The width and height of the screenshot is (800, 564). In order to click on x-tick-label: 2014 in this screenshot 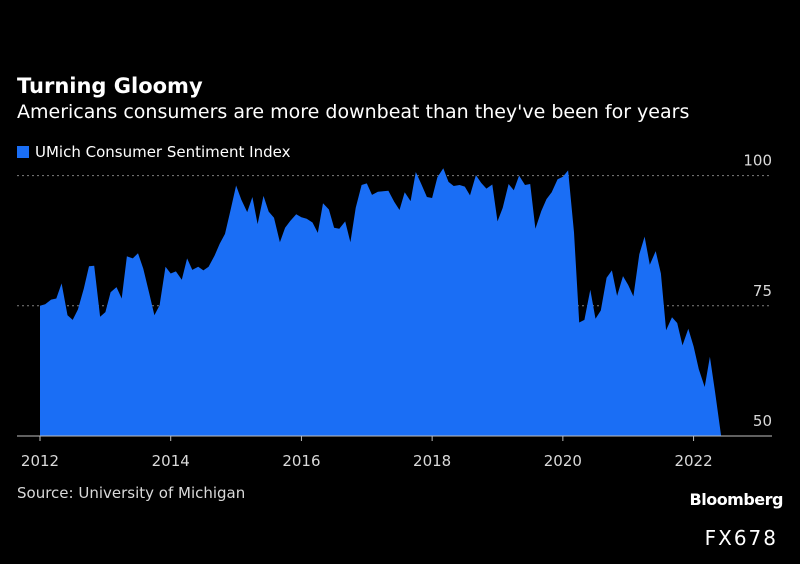, I will do `click(171, 461)`.